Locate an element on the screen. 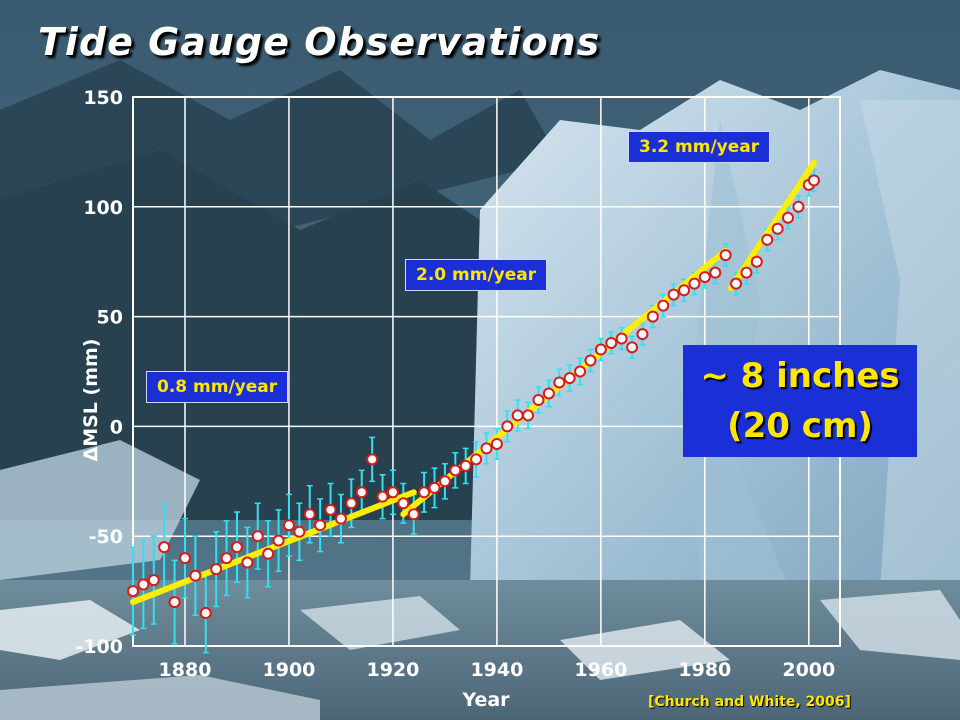  y-tick-labels: -100 -50 0 50 100 150 is located at coordinates (99, 372).